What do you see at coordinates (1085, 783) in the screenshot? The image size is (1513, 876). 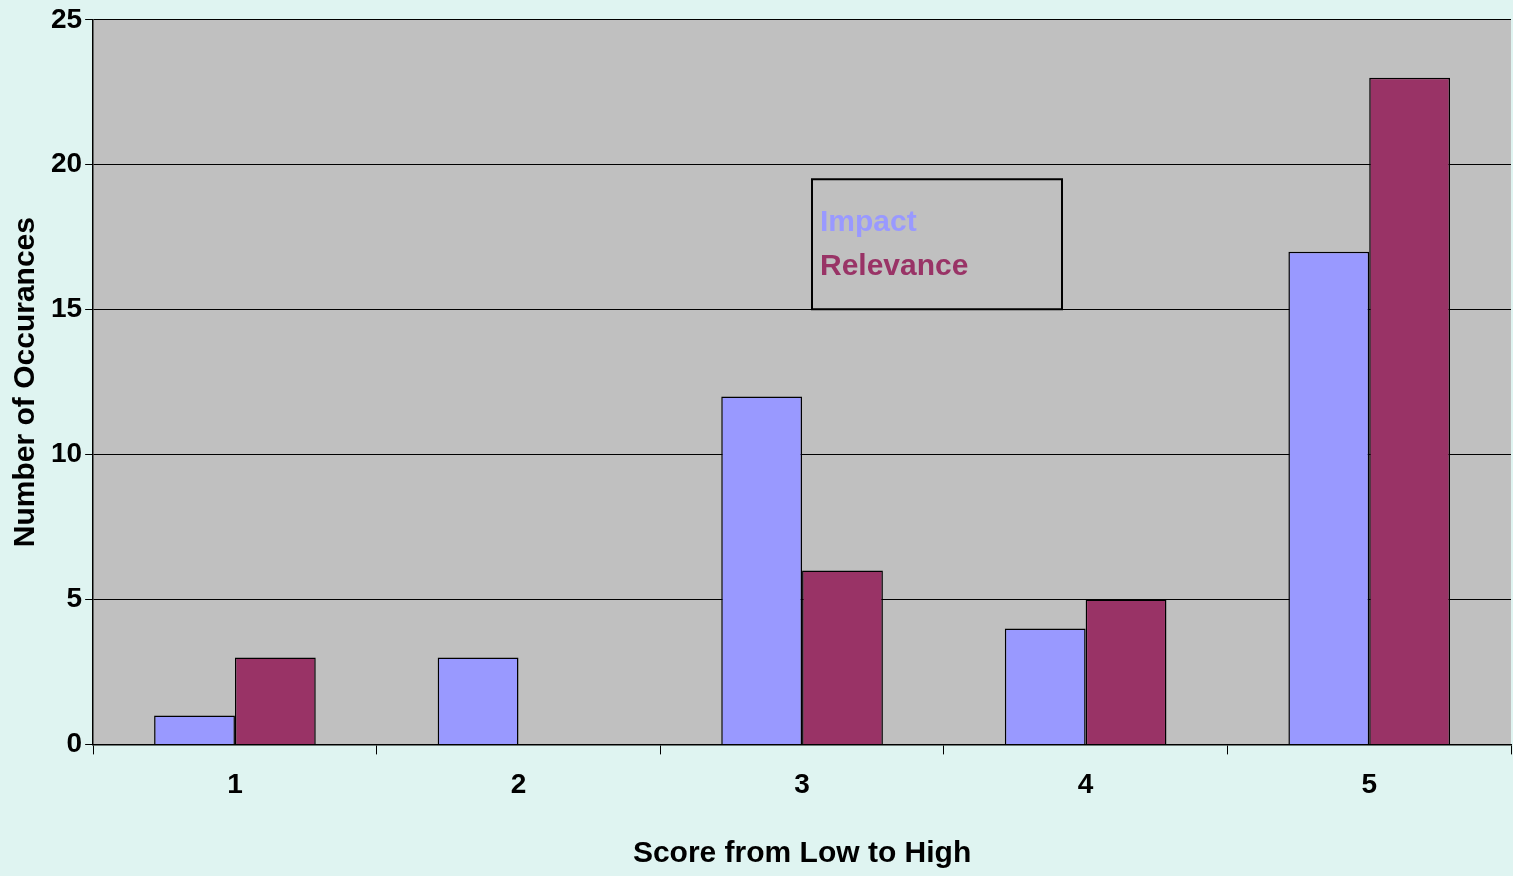 I see `x-tick-label: 4` at bounding box center [1085, 783].